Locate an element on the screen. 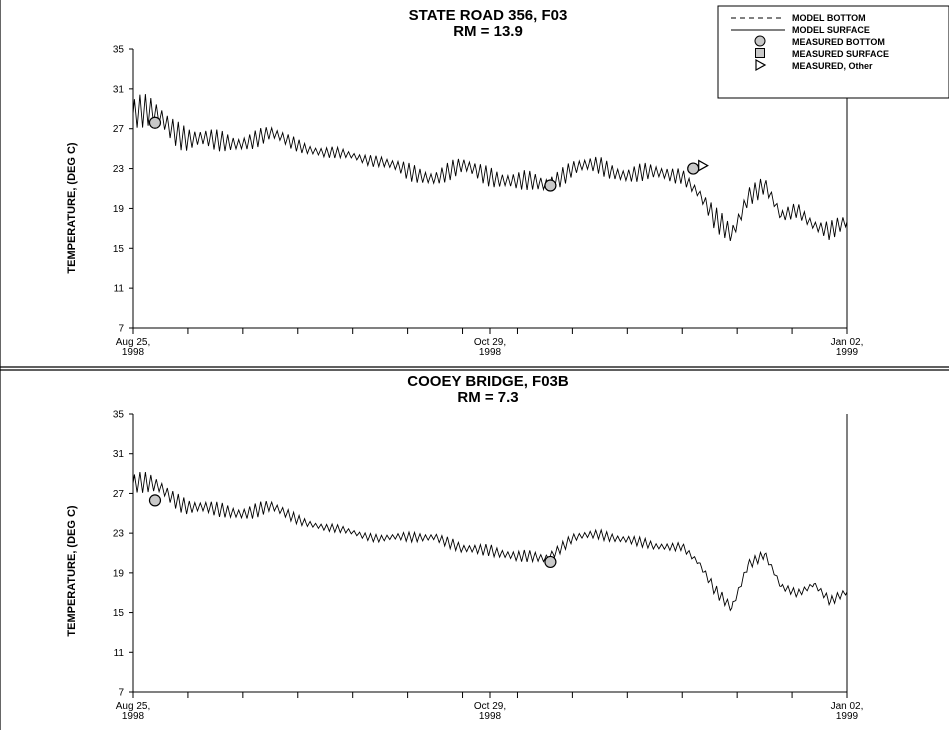 The width and height of the screenshot is (949, 730). chart-subtitle: RM = 7.3 is located at coordinates (487, 397).